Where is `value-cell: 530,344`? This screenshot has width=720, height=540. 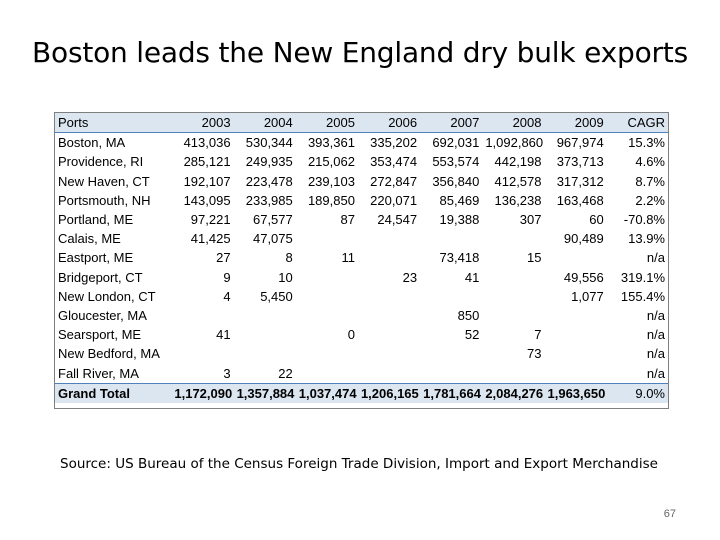 value-cell: 530,344 is located at coordinates (269, 143).